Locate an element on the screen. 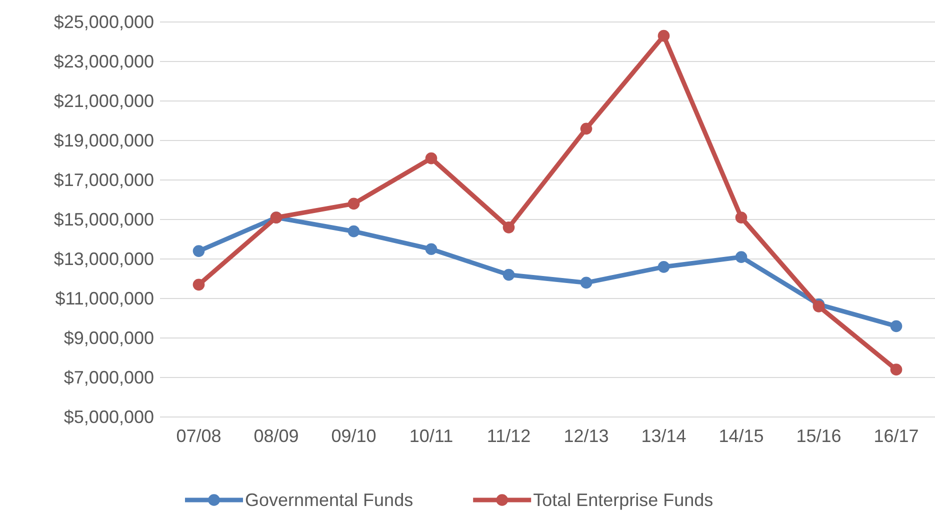 This screenshot has width=935, height=515. legend-label: Governmental Funds is located at coordinates (329, 500).